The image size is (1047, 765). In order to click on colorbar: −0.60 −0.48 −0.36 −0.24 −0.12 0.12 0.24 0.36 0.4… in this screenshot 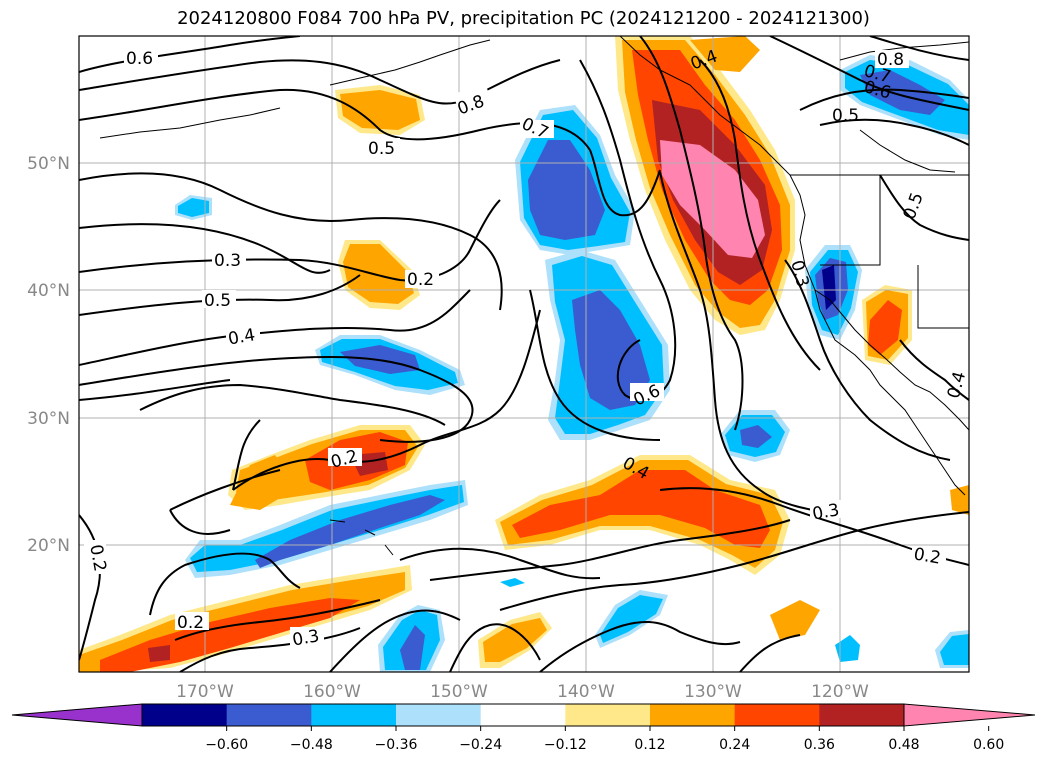, I will do `click(523, 728)`.